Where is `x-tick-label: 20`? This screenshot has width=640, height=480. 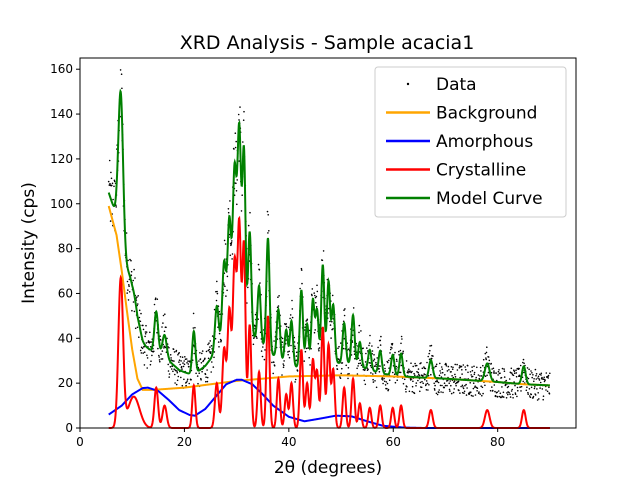 x-tick-label: 20 is located at coordinates (184, 442).